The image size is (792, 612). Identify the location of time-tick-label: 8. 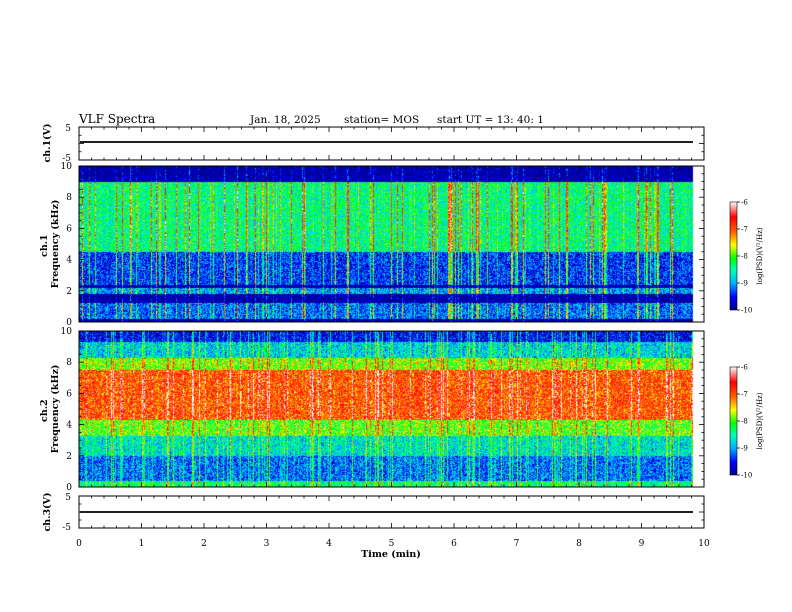
(579, 544).